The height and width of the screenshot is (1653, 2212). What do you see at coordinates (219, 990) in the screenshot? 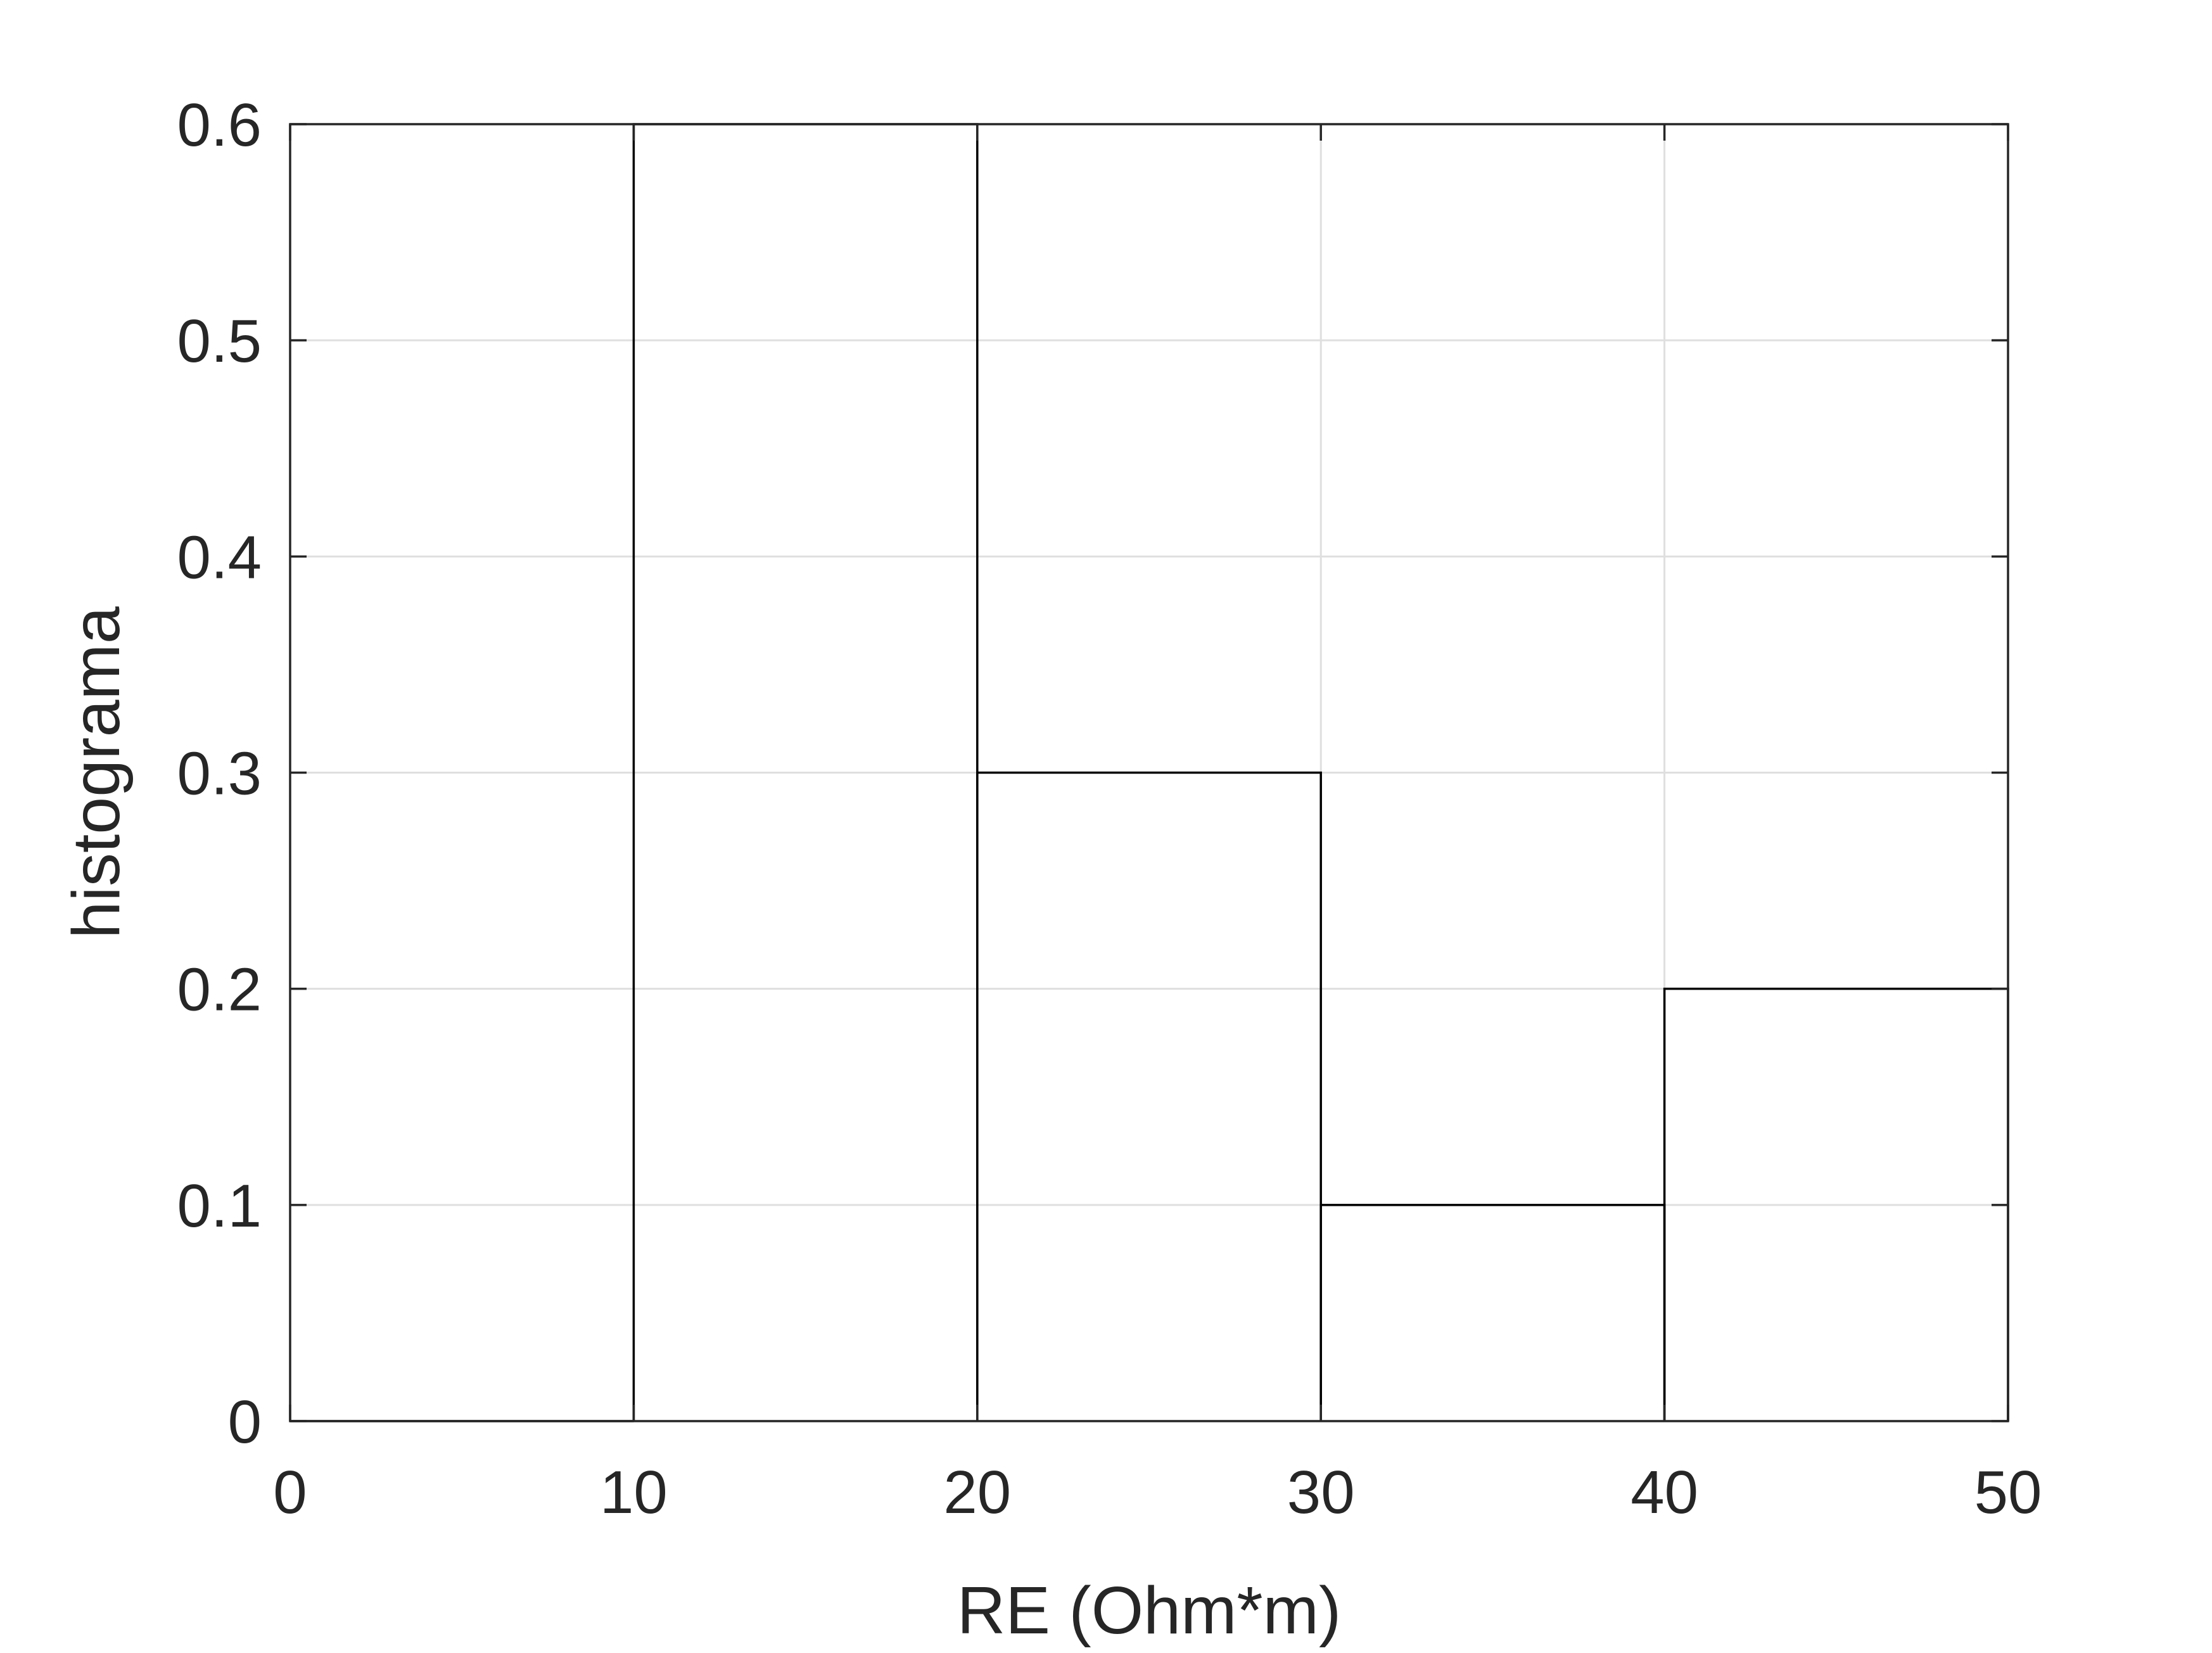
I see `y-tick-label: 0.2` at bounding box center [219, 990].